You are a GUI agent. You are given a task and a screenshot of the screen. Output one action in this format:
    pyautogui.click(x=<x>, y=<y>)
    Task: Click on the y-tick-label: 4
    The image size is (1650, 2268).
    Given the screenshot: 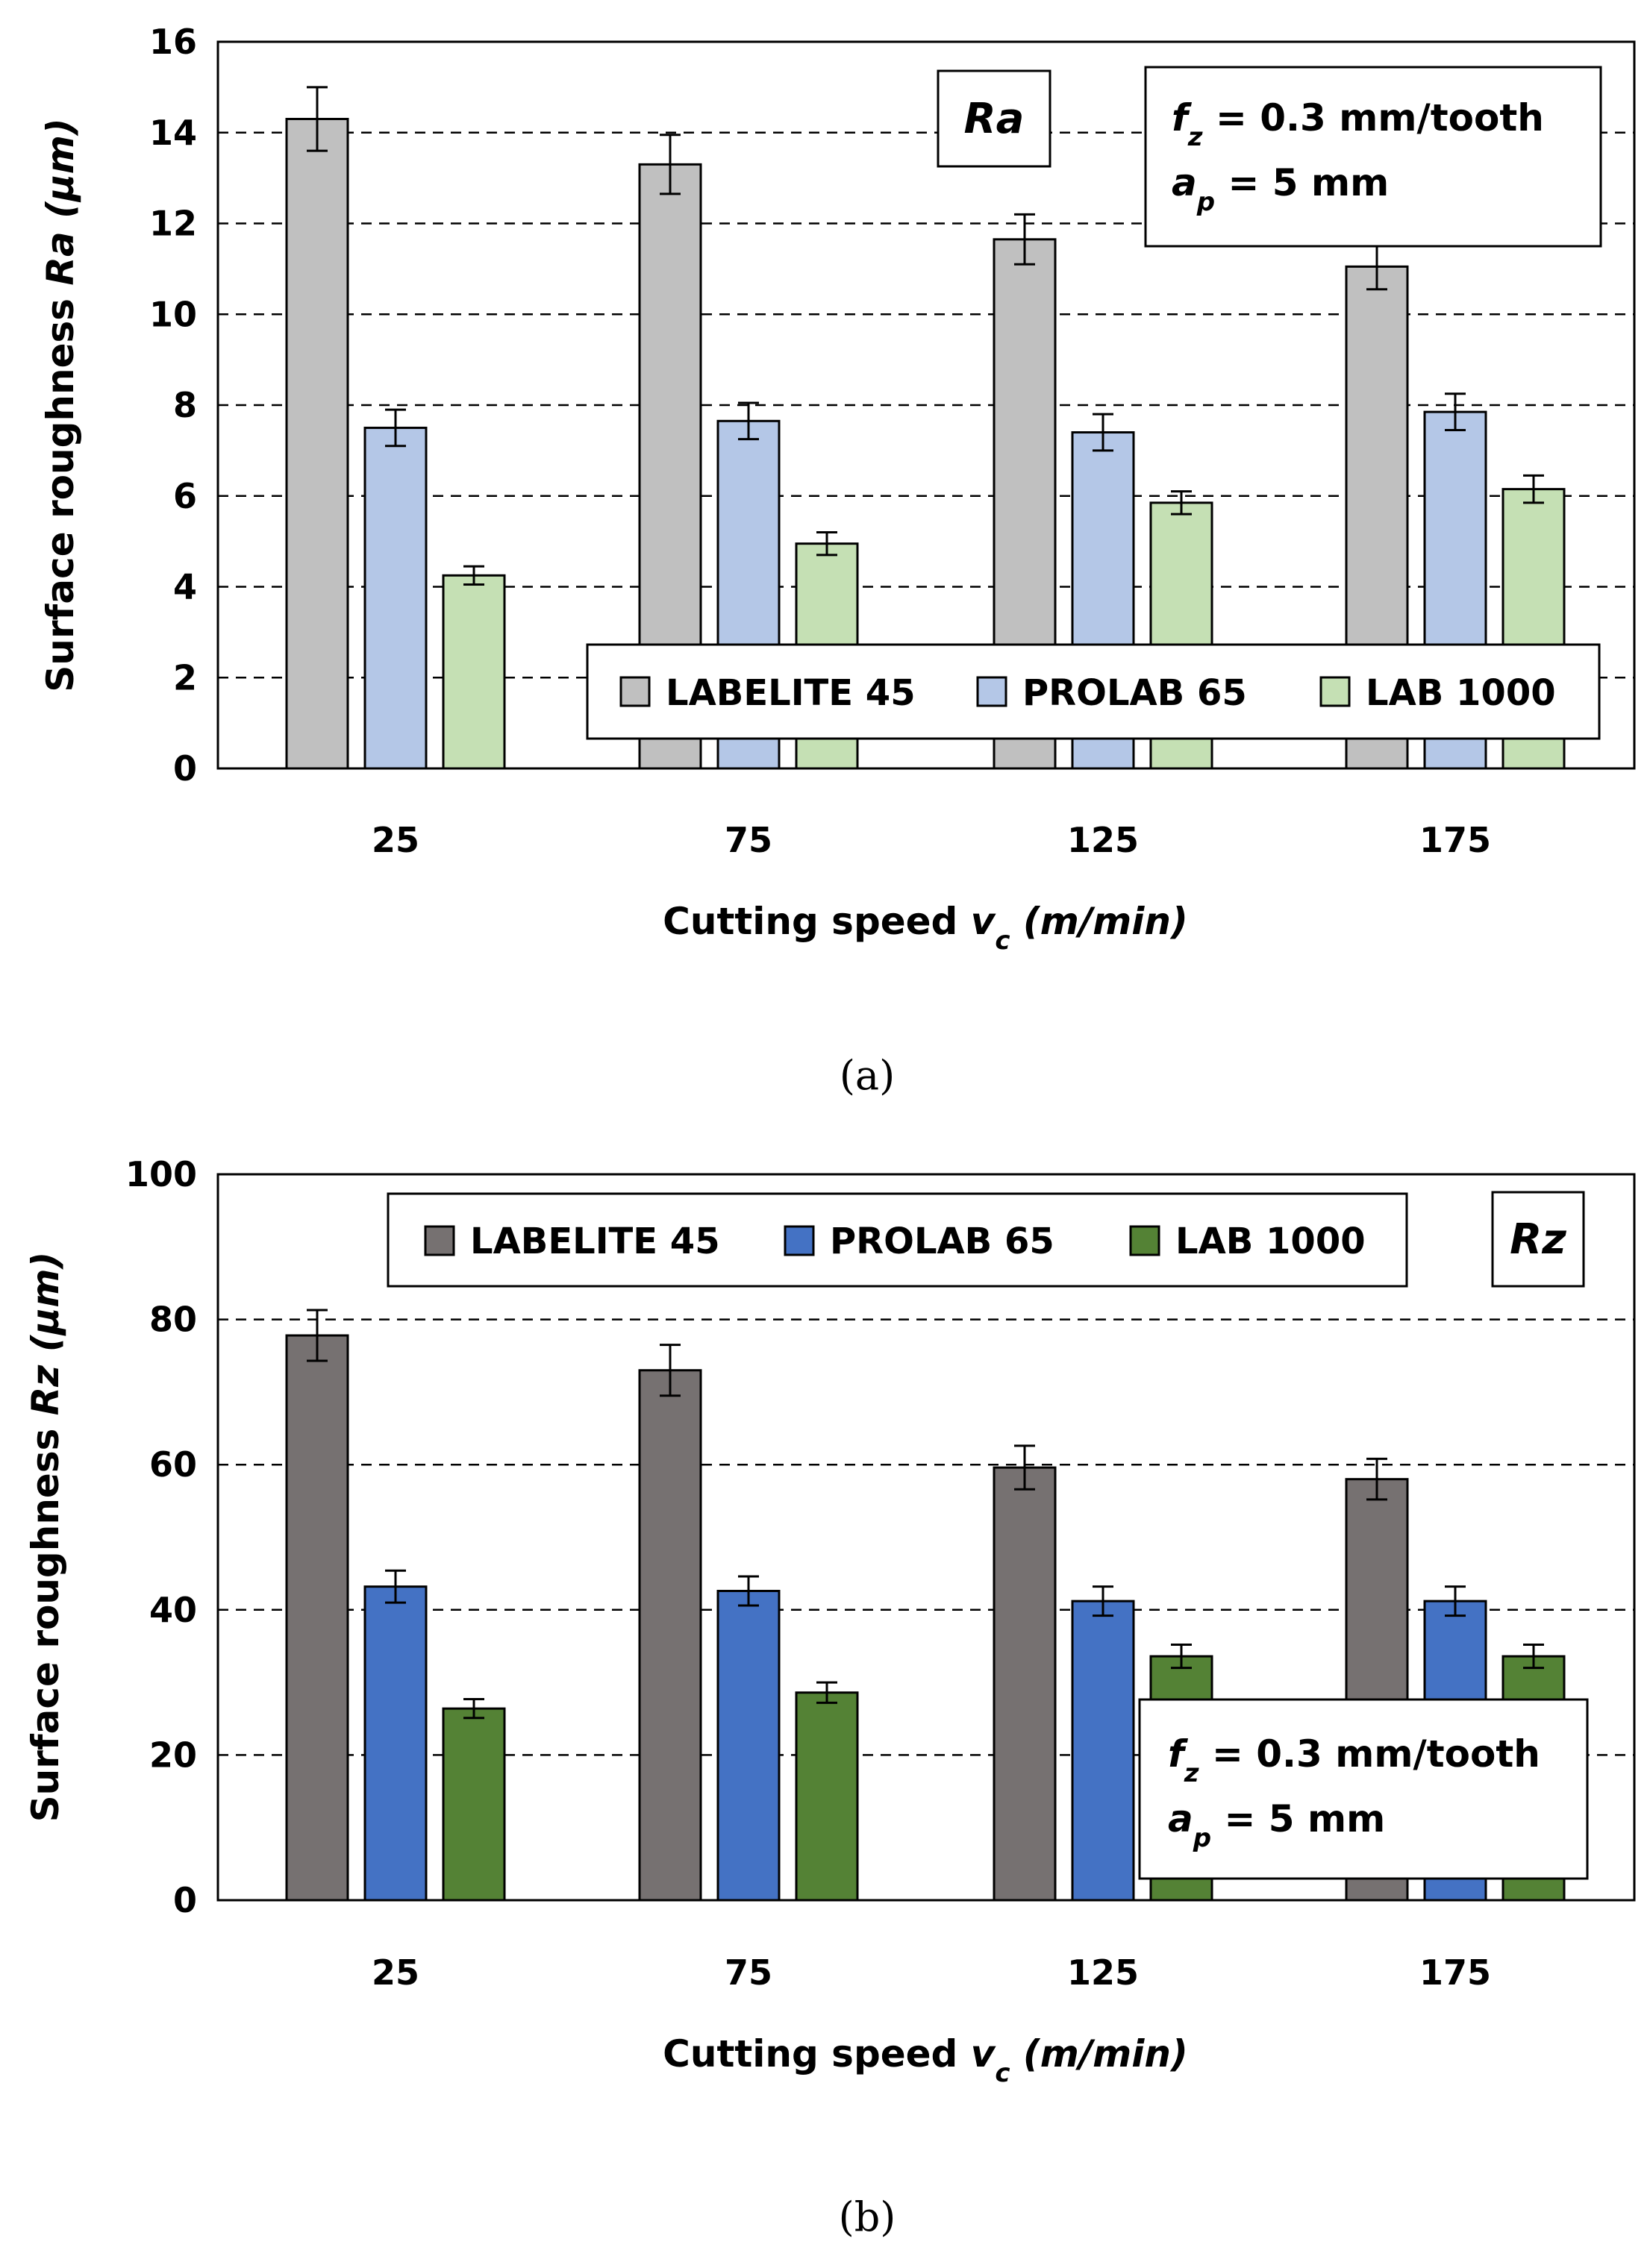 What is the action you would take?
    pyautogui.click(x=185, y=587)
    